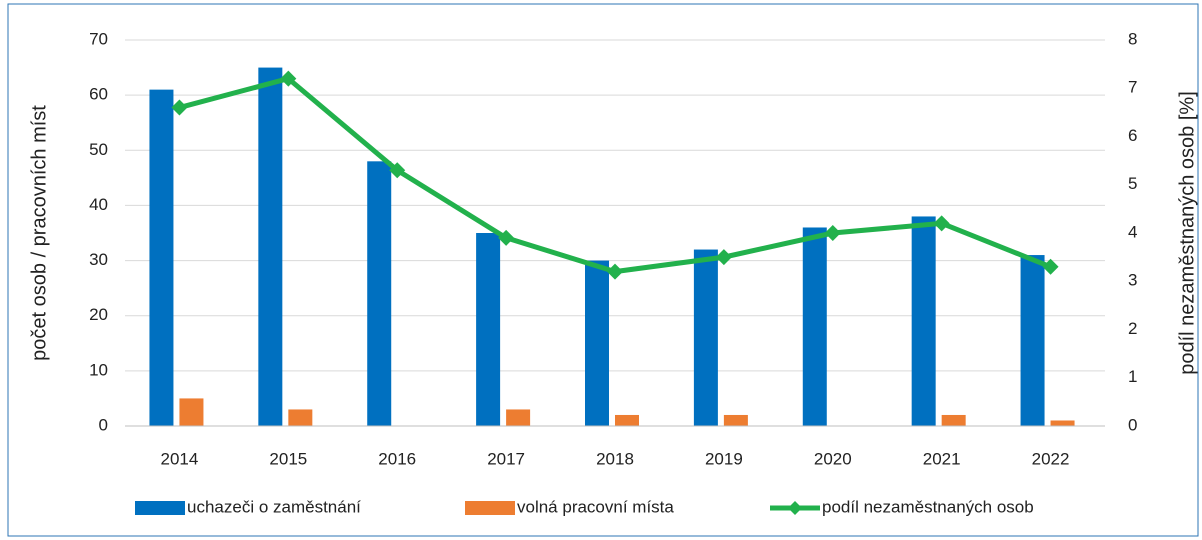 This screenshot has height=540, width=1202. Describe the element at coordinates (274, 506) in the screenshot. I see `legend-label: uchazeči o zaměstnání` at that location.